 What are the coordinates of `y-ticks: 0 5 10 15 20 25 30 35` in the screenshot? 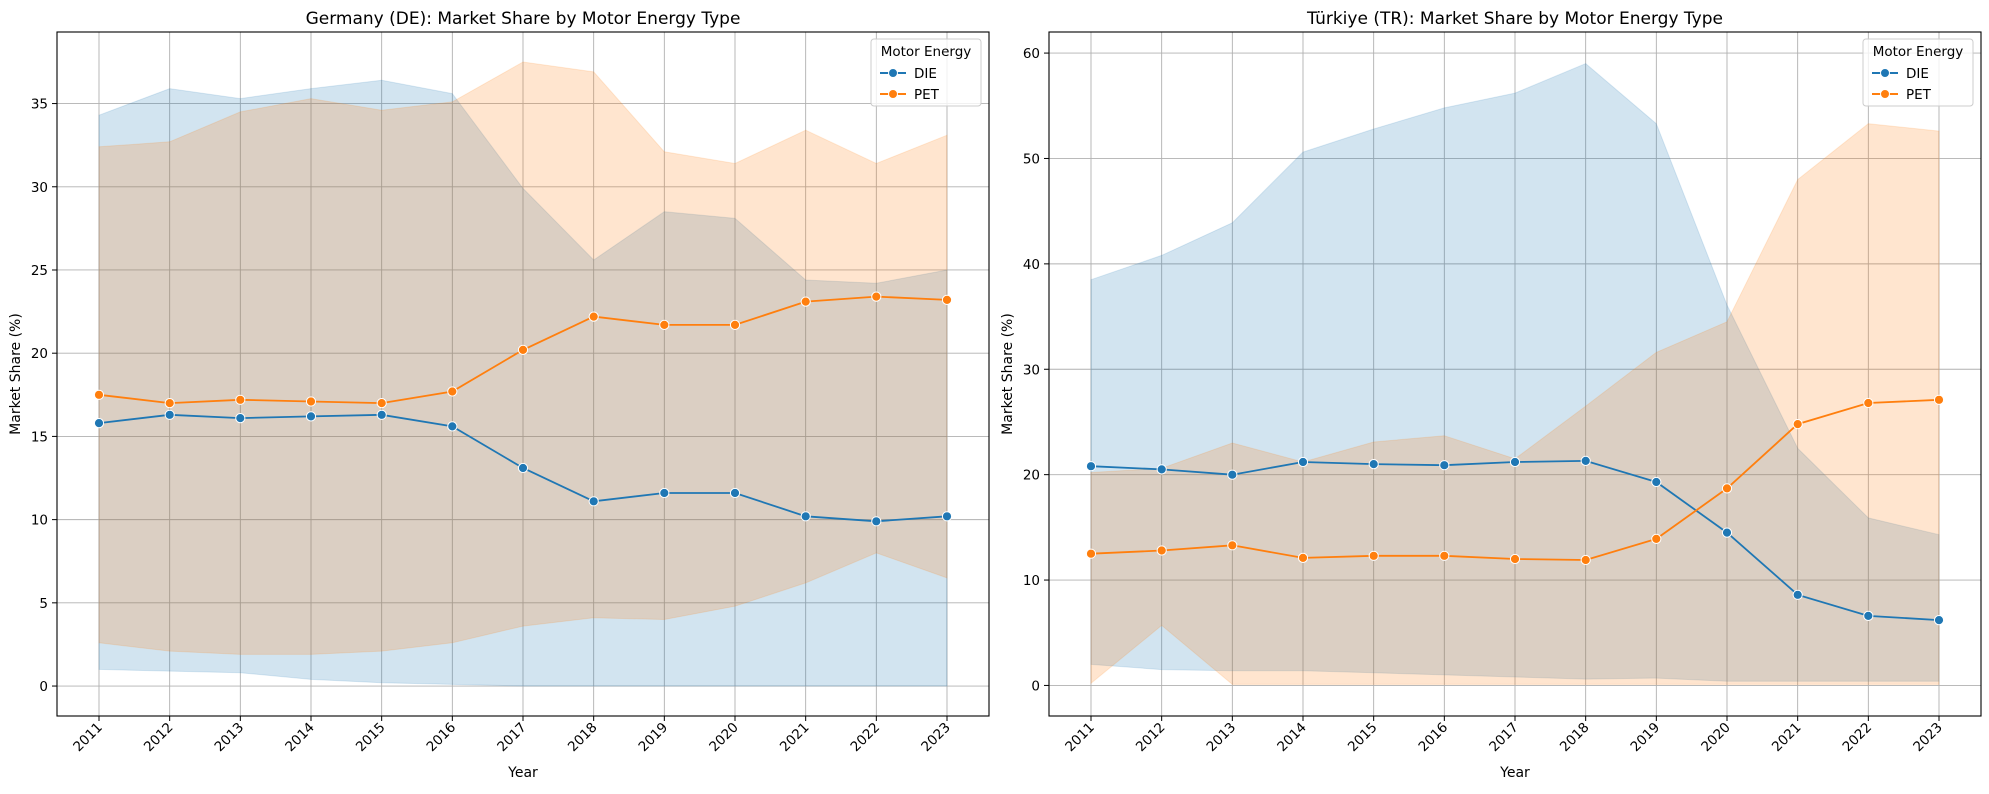 It's located at (44, 396).